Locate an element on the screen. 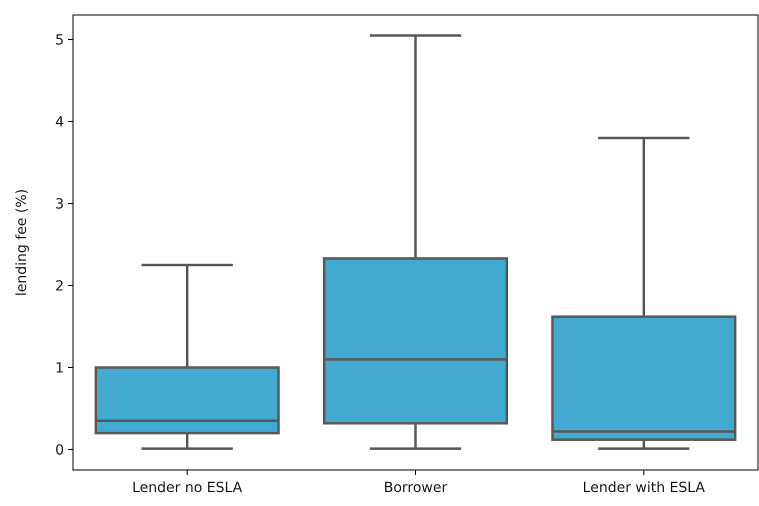 The height and width of the screenshot is (506, 759). y-axis-title: lending fee (%) is located at coordinates (22, 242).